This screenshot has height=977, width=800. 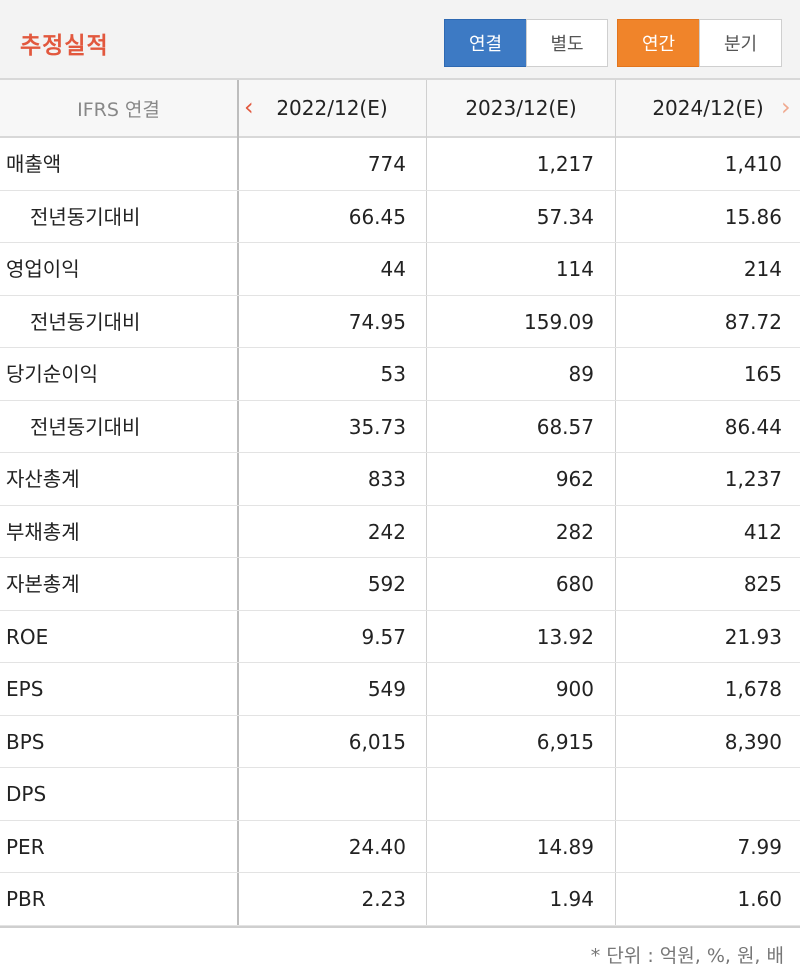 What do you see at coordinates (753, 426) in the screenshot?
I see `table-cell: 86.44` at bounding box center [753, 426].